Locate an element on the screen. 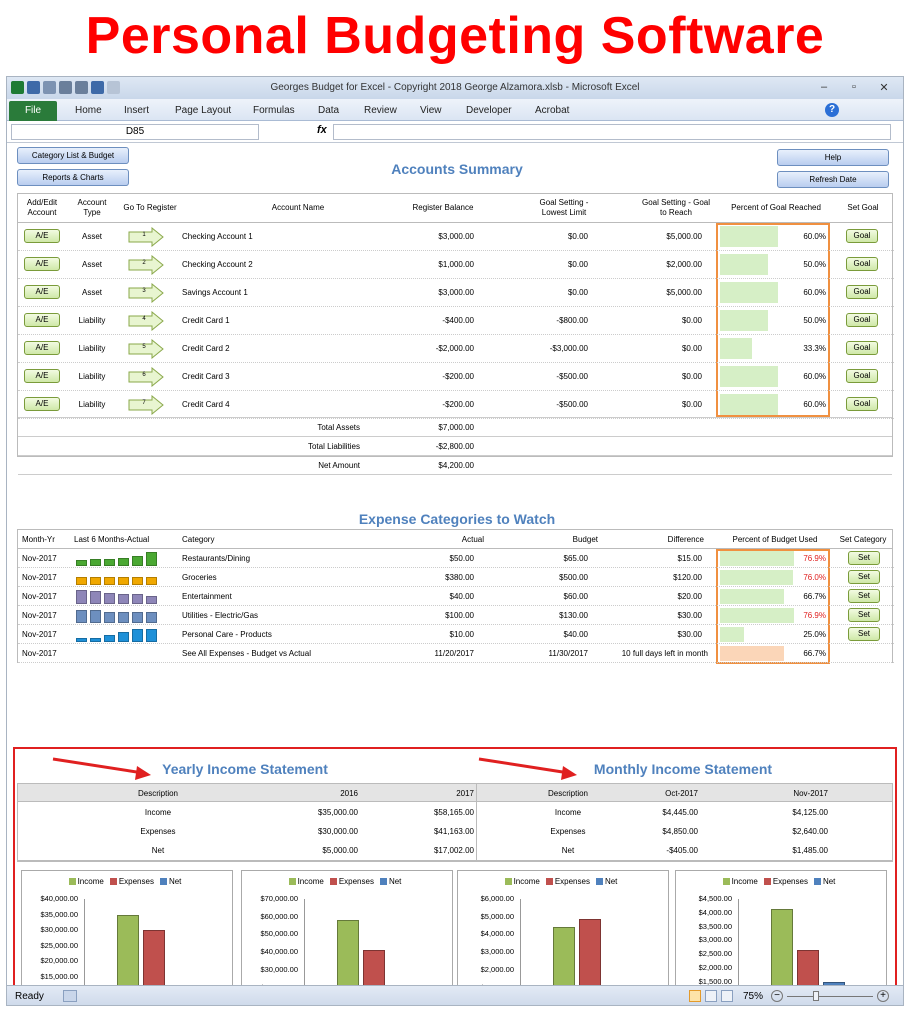 The width and height of the screenshot is (910, 1012). register-number: 2 is located at coordinates (144, 263).